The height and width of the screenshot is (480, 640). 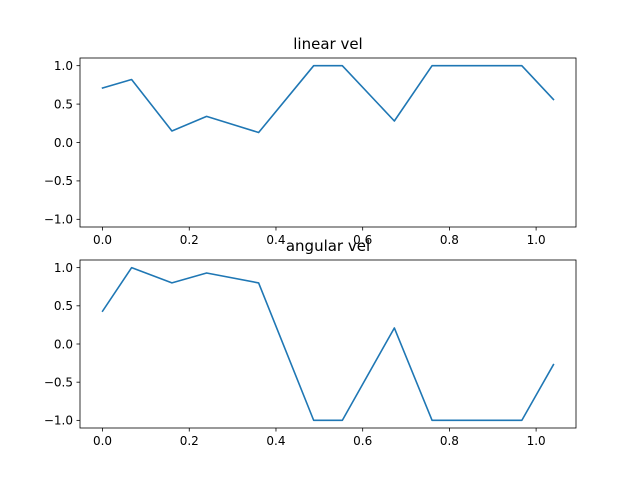 I want to click on chart-title: linear vel, so click(x=327, y=44).